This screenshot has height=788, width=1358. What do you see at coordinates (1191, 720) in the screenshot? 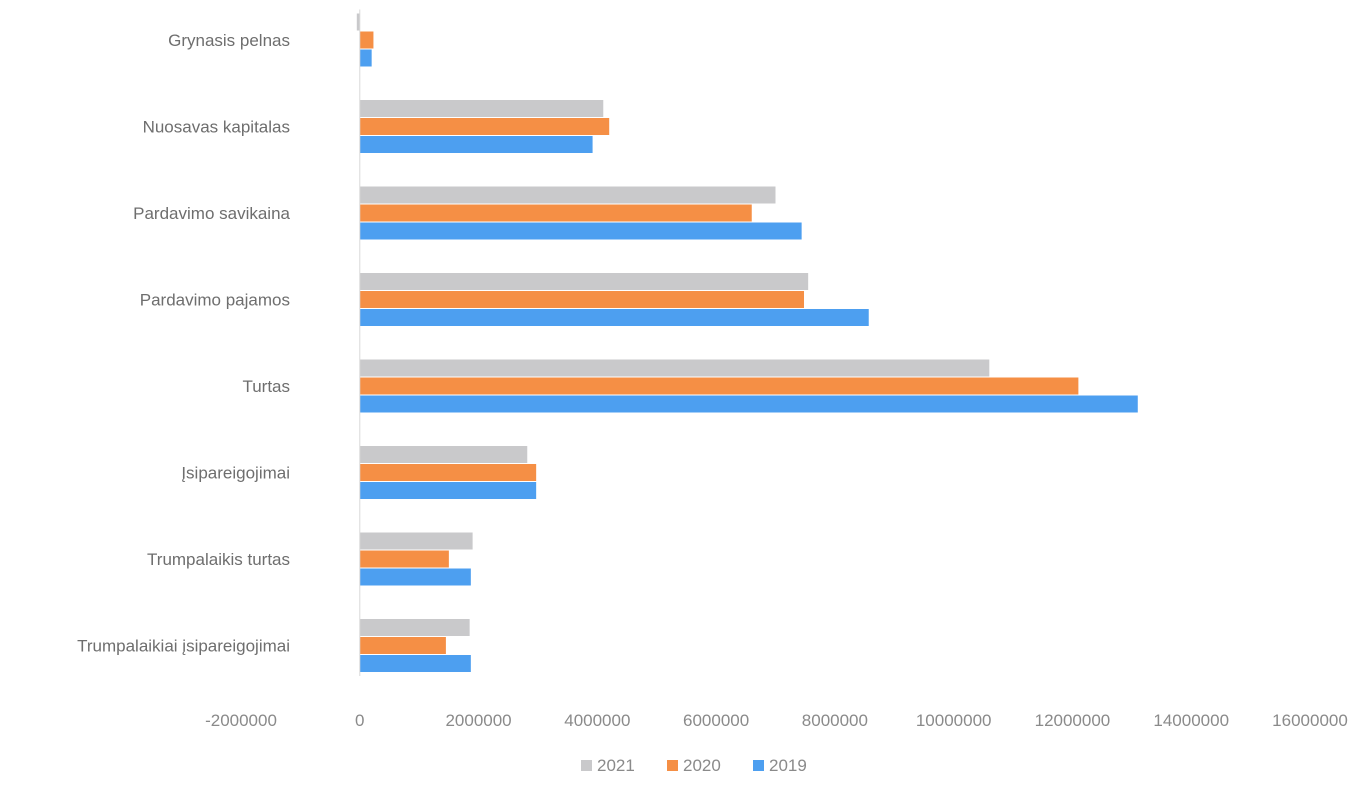
I see `x-tick-label: 14000000` at bounding box center [1191, 720].